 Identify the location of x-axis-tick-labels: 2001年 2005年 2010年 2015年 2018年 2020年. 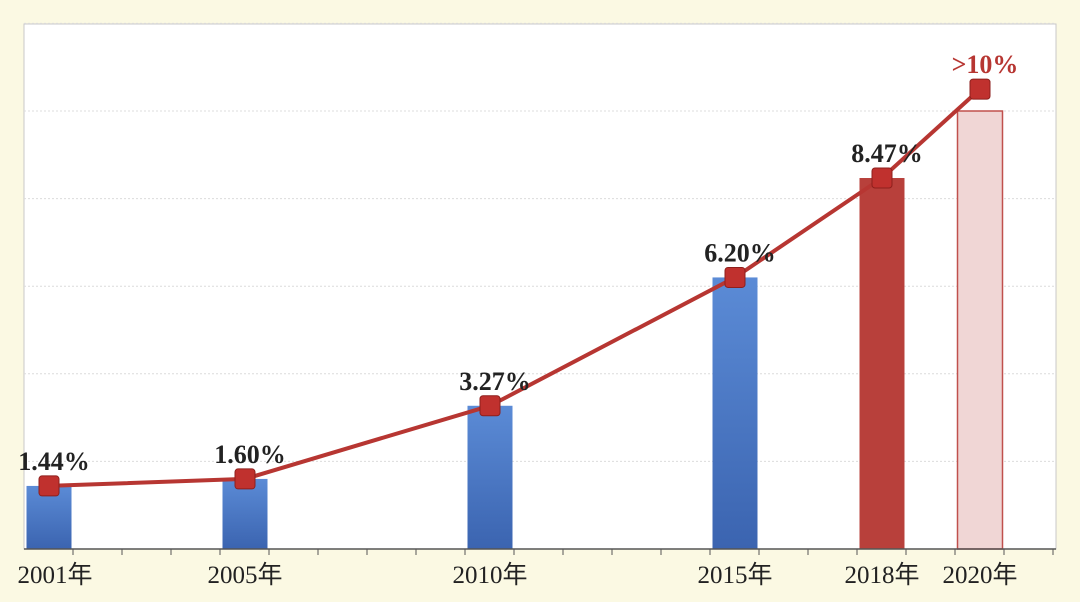
(517, 575).